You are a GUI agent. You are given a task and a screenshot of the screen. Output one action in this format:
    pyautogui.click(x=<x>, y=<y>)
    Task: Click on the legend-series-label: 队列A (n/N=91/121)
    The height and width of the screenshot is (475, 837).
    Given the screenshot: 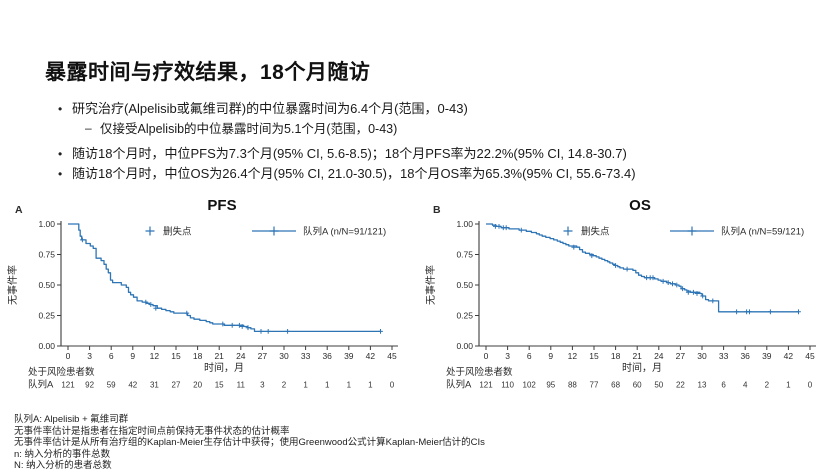 What is the action you would take?
    pyautogui.click(x=344, y=232)
    